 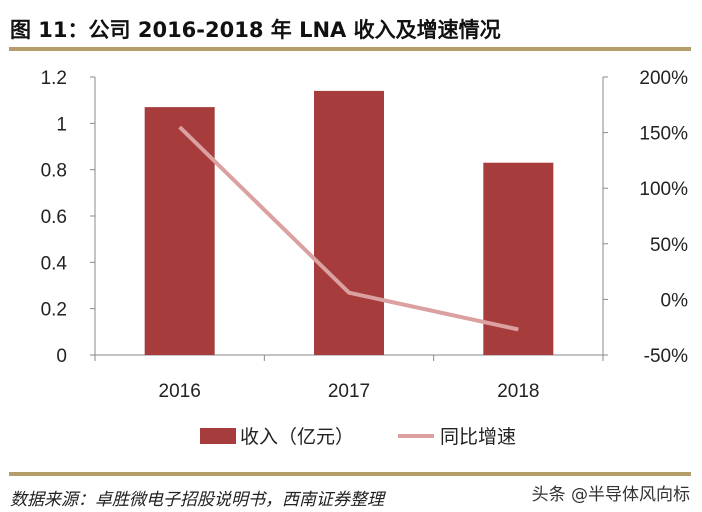 I want to click on watermark: 头条 @半导体风向标, so click(x=610, y=495).